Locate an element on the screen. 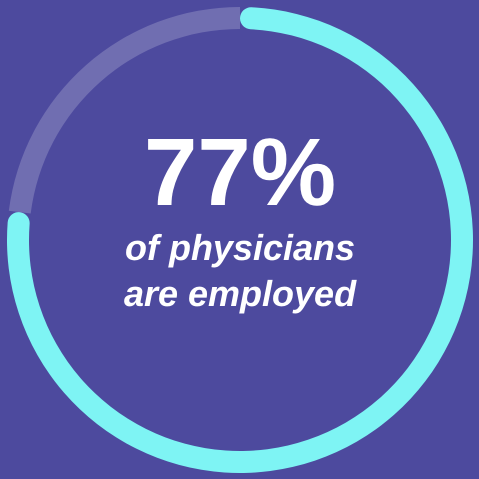 The width and height of the screenshot is (479, 479). data-label: 77% is located at coordinates (240, 172).